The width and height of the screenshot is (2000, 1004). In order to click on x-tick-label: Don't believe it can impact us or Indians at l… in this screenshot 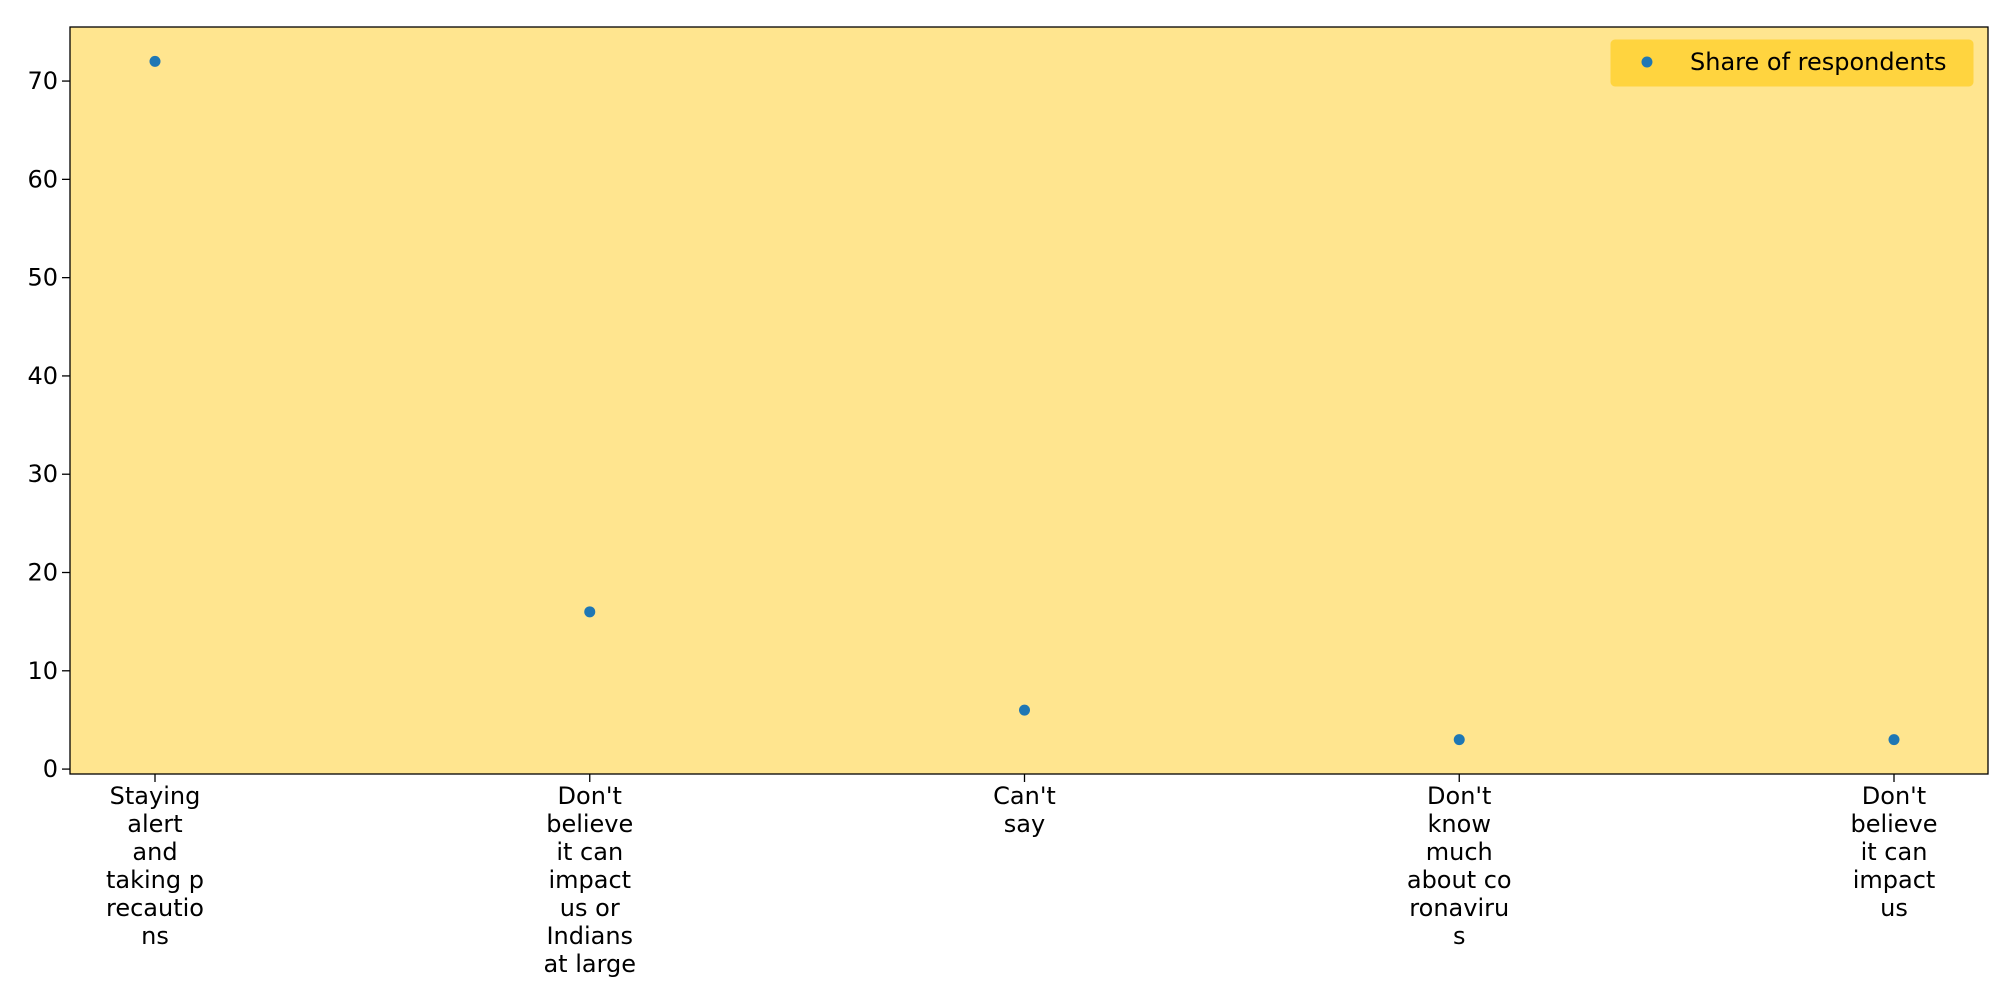, I will do `click(589, 880)`.